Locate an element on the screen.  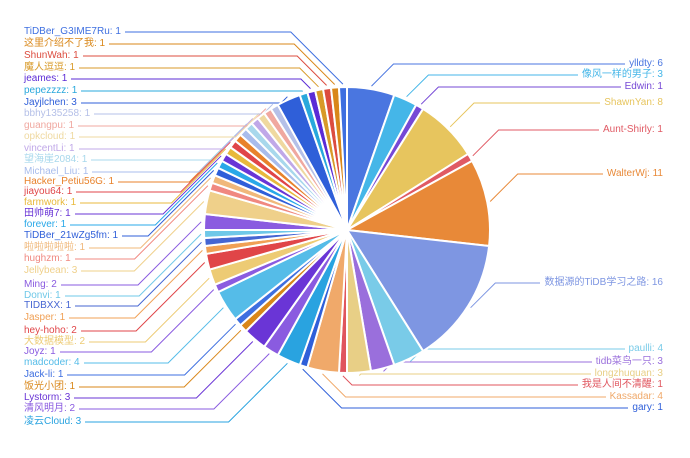
pie-label: TiDBer_G3IME7Ru: 1 is located at coordinates (72, 31).